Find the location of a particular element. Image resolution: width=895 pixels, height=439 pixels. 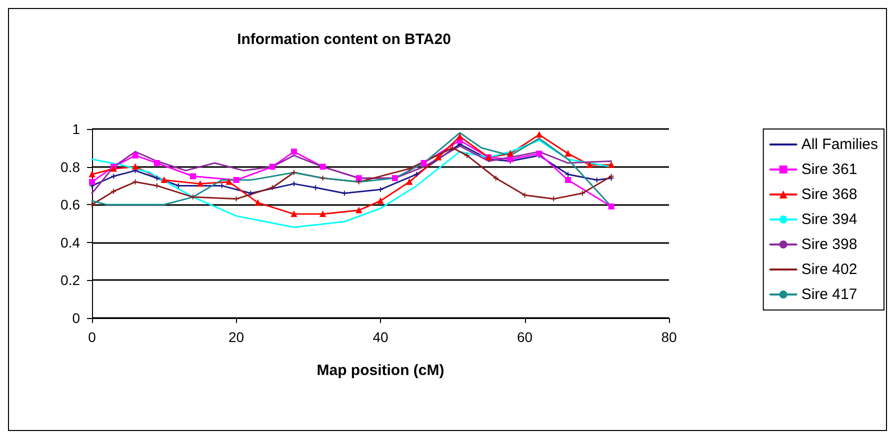

chart-title: Information content on BTA20 is located at coordinates (344, 39).